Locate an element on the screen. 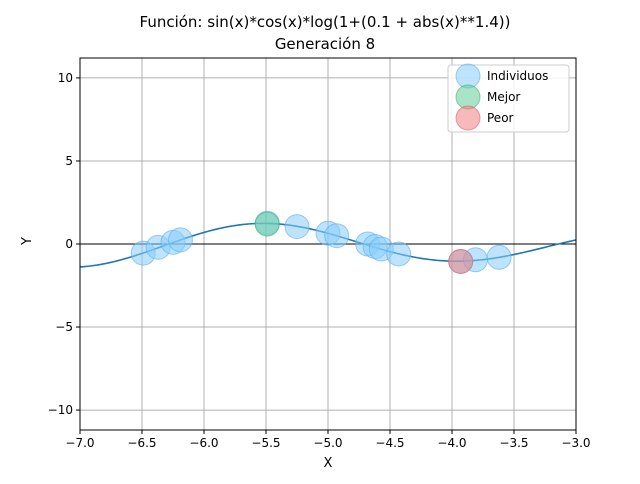 The image size is (640, 484). x-tick-label: −7.0 is located at coordinates (79, 443).